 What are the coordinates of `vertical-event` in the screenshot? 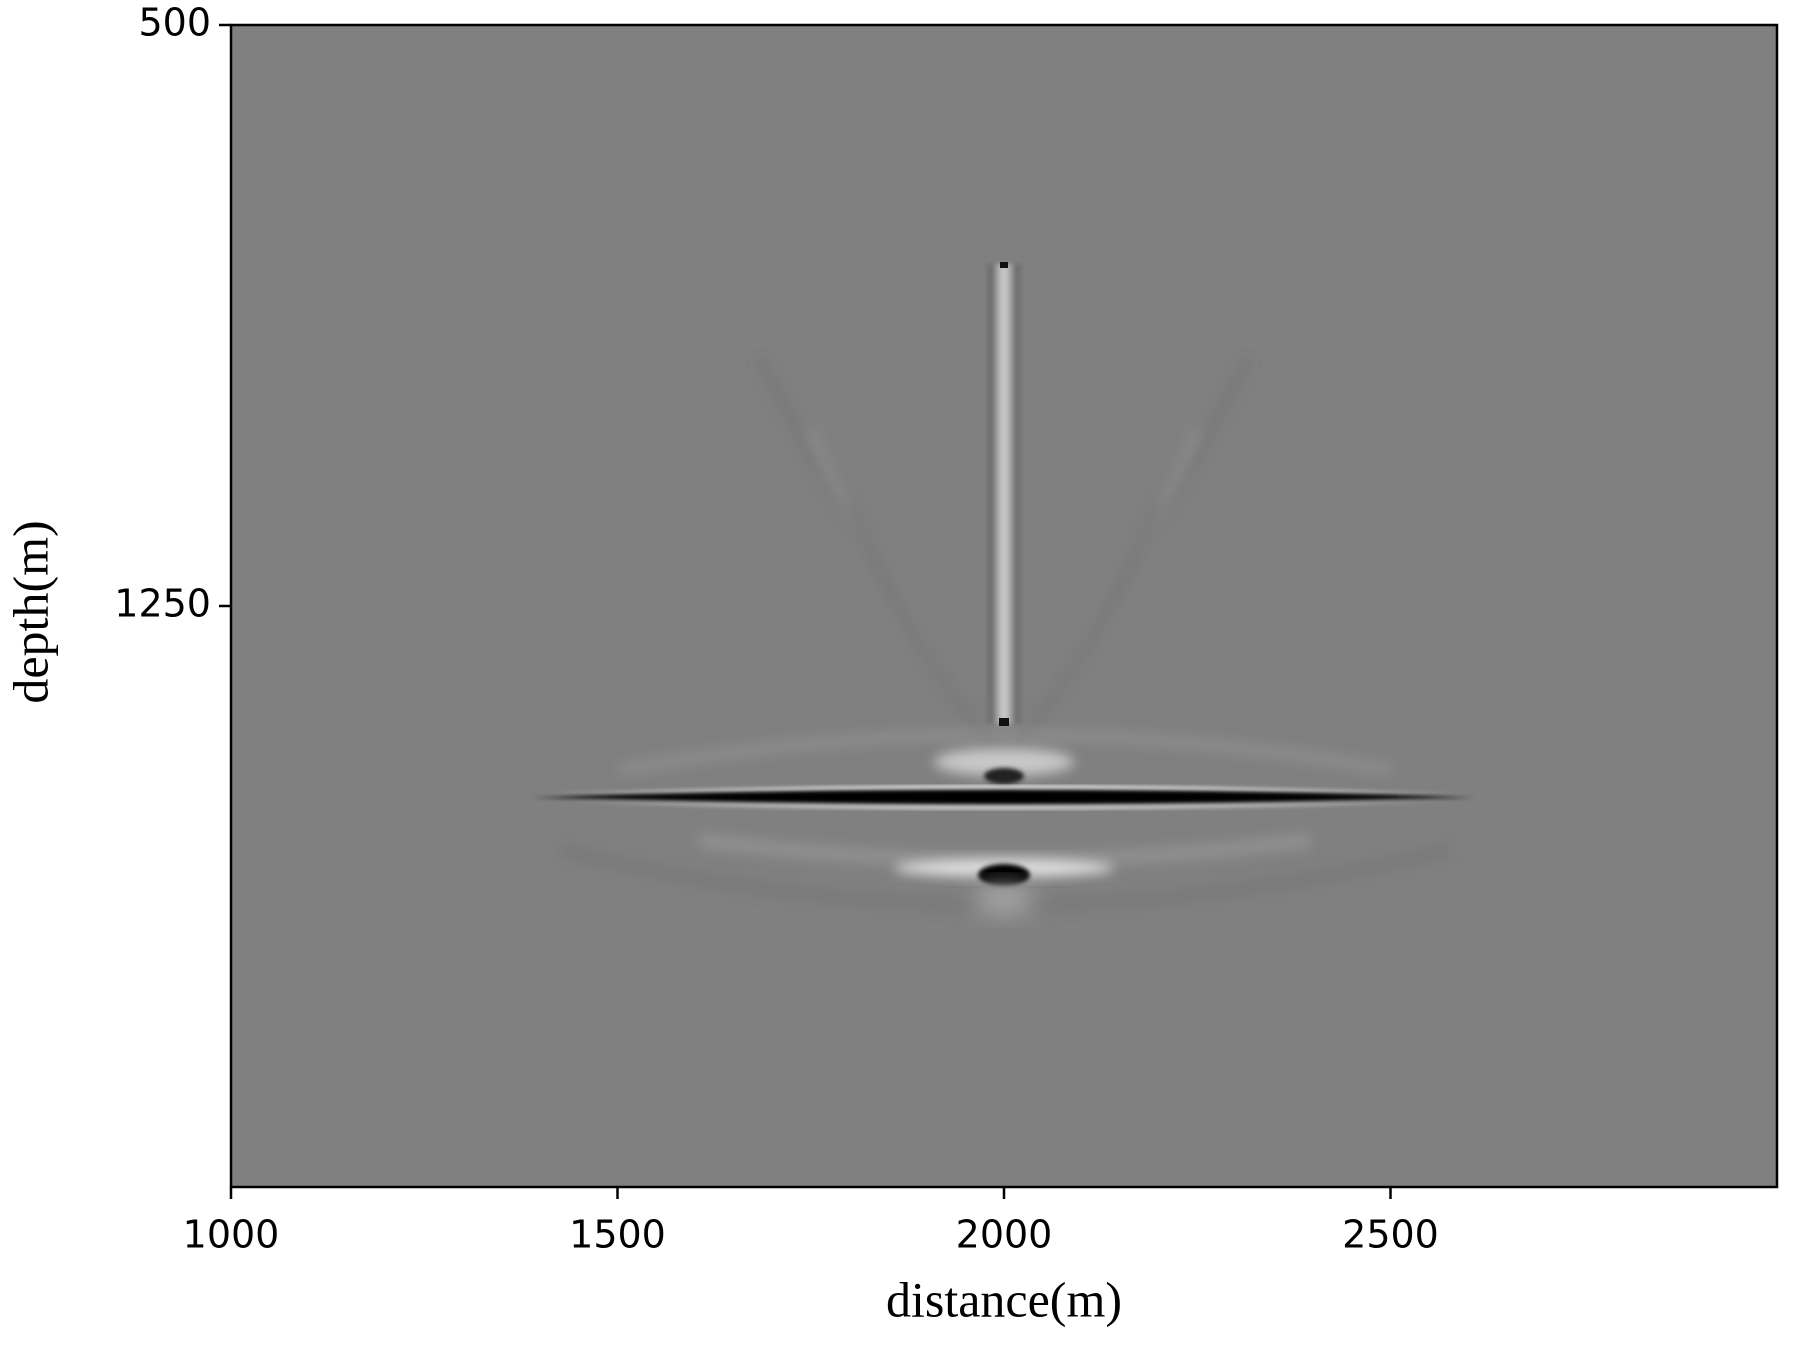 It's located at (1004, 494).